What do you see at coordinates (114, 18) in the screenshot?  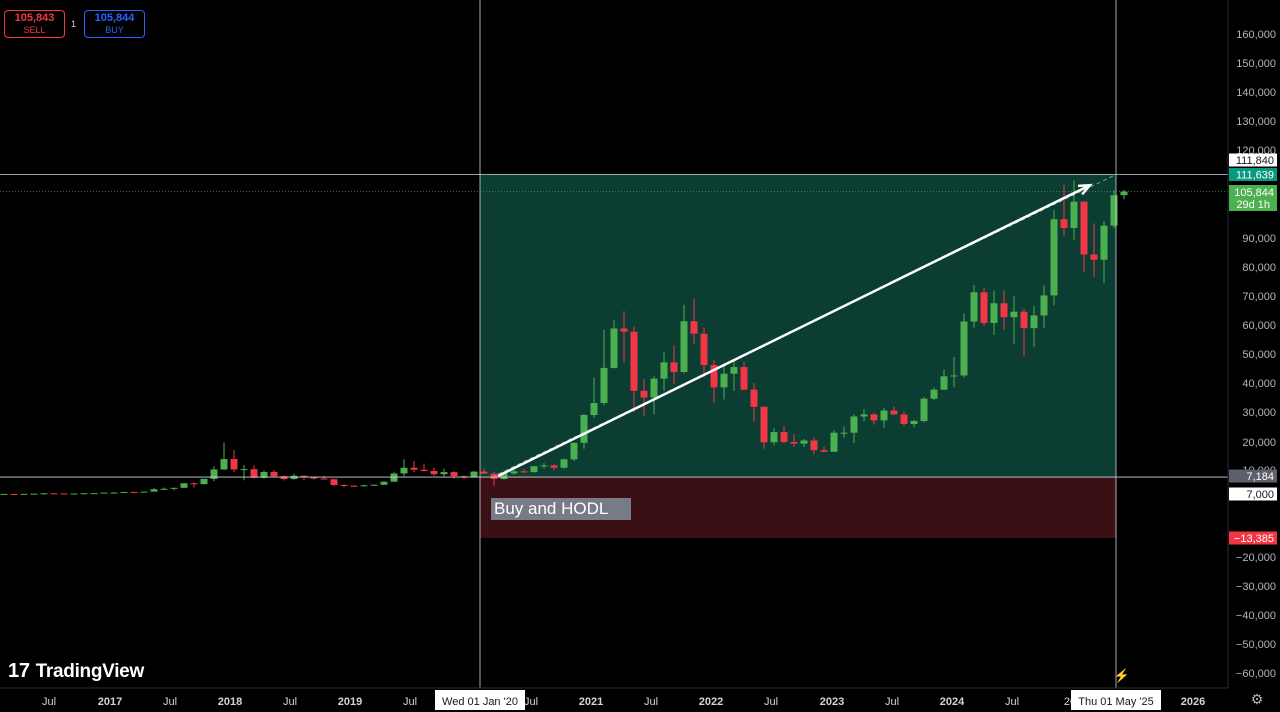 I see `buy-price: 105,844` at bounding box center [114, 18].